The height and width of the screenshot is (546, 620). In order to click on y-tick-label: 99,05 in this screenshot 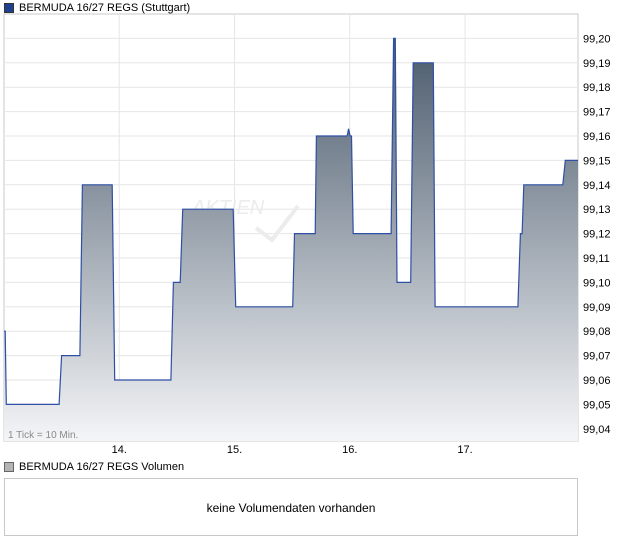, I will do `click(597, 405)`.